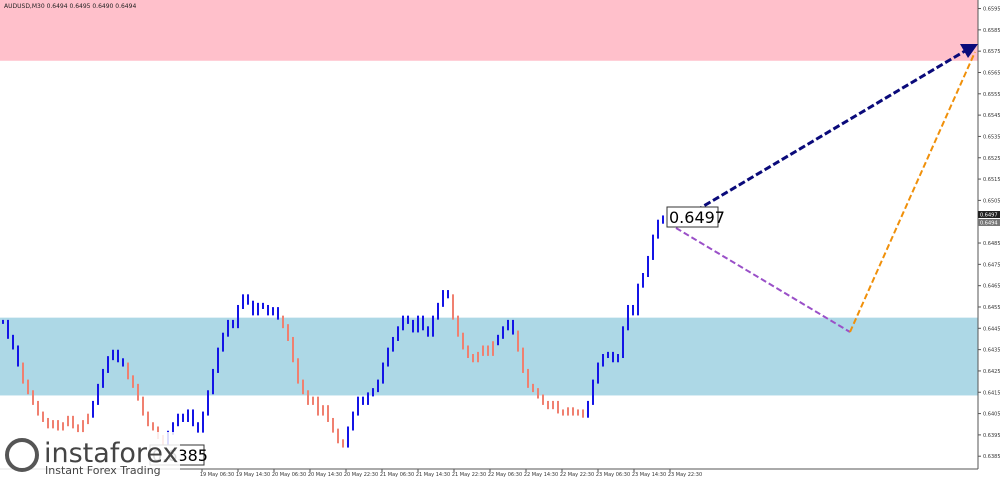  I want to click on logo-tagline: Instant Forex Trading, so click(103, 470).